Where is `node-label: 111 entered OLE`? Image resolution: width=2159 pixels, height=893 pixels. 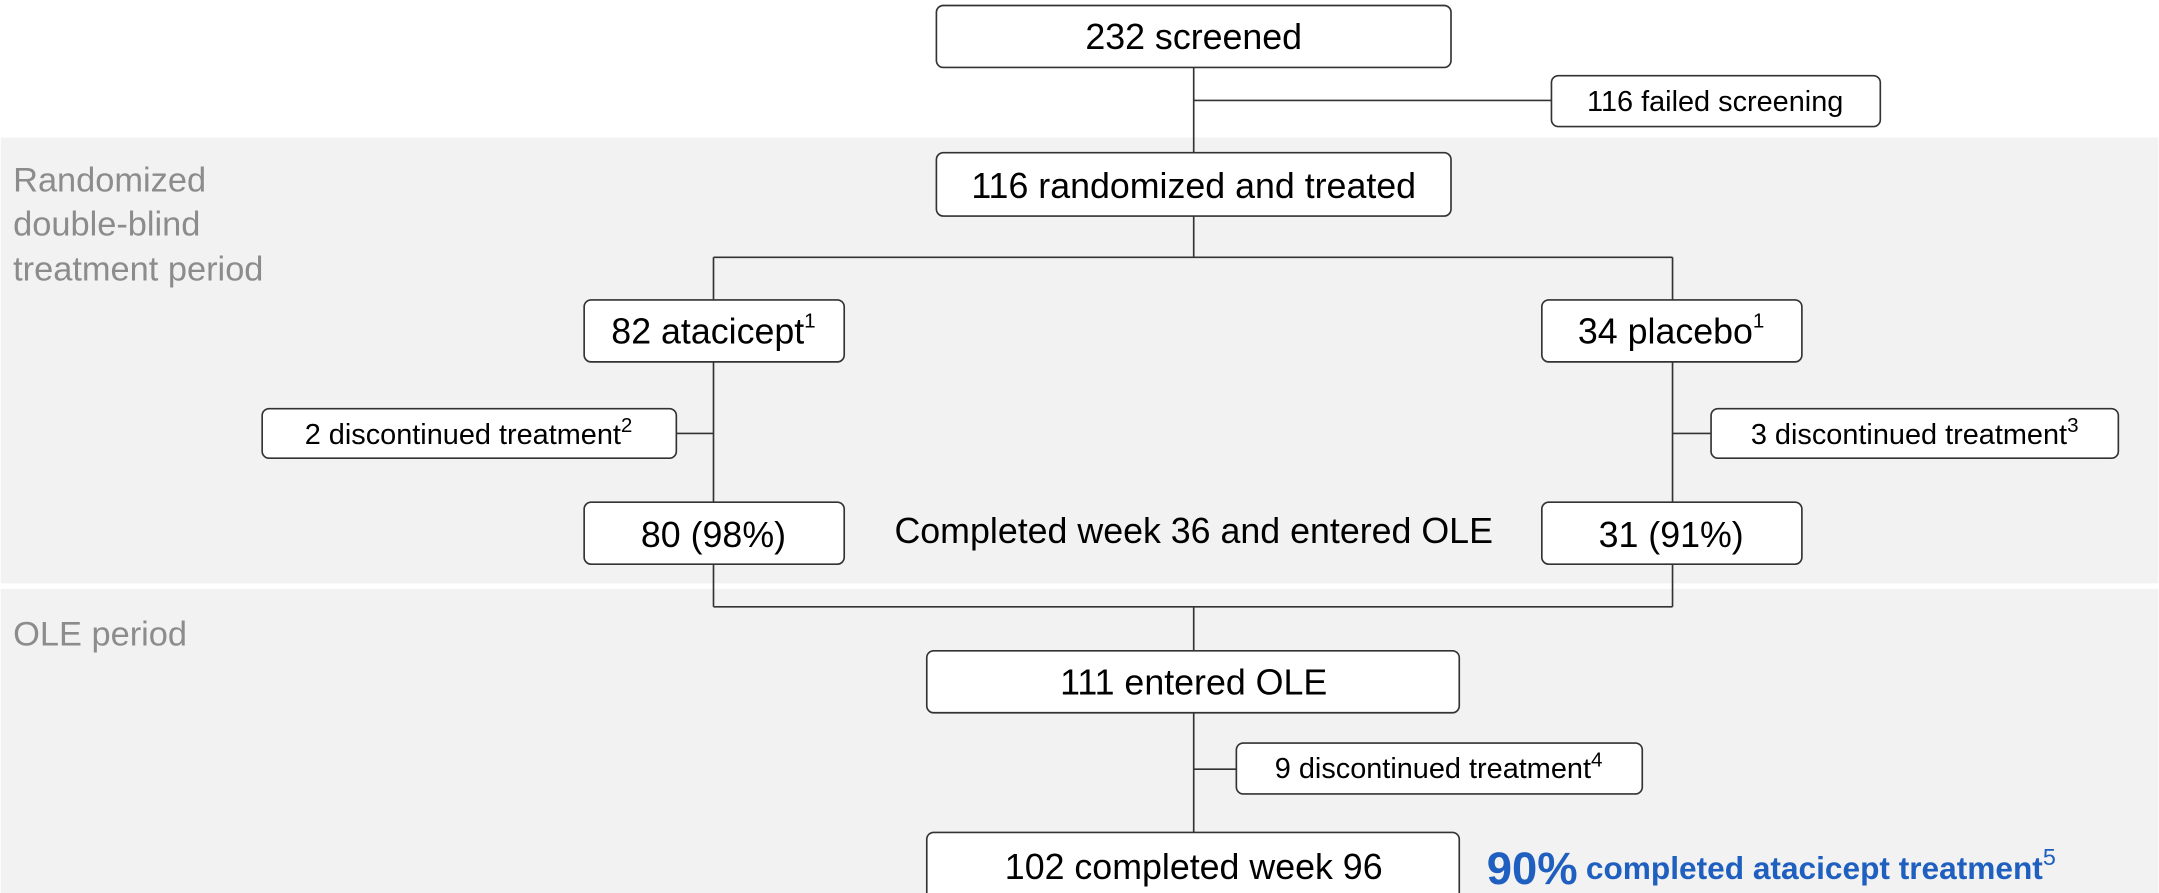
node-label: 111 entered OLE is located at coordinates (1193, 682).